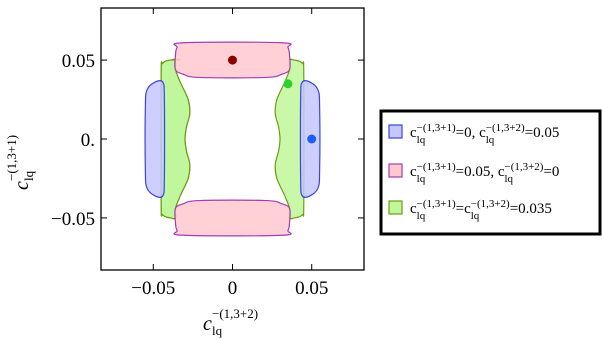  Describe the element at coordinates (207, 324) in the screenshot. I see `x-axis-label-base: c` at that location.